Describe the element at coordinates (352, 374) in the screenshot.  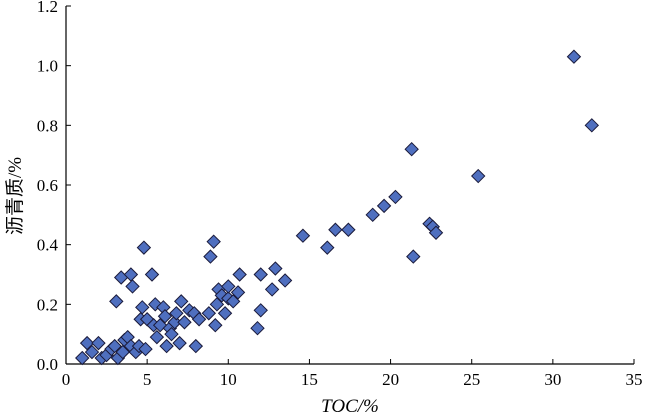
I see `x-ticks: 0 5 10 15 20 25 30 35` at that location.